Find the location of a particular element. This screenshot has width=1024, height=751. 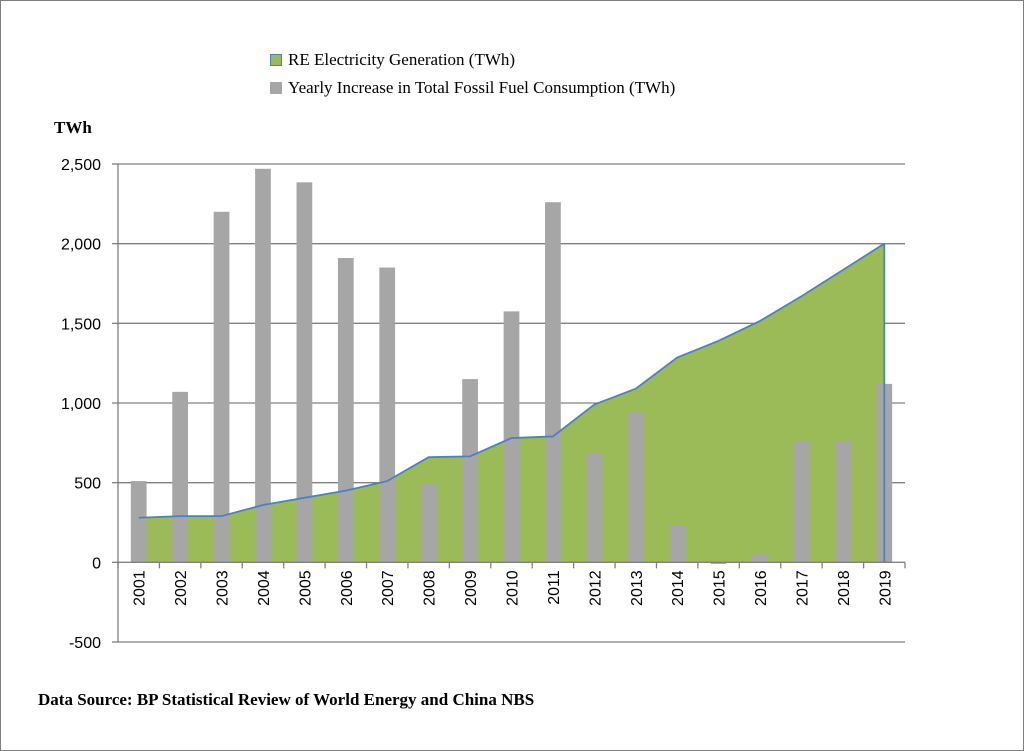

y-tick-label: -500 is located at coordinates (85, 643).